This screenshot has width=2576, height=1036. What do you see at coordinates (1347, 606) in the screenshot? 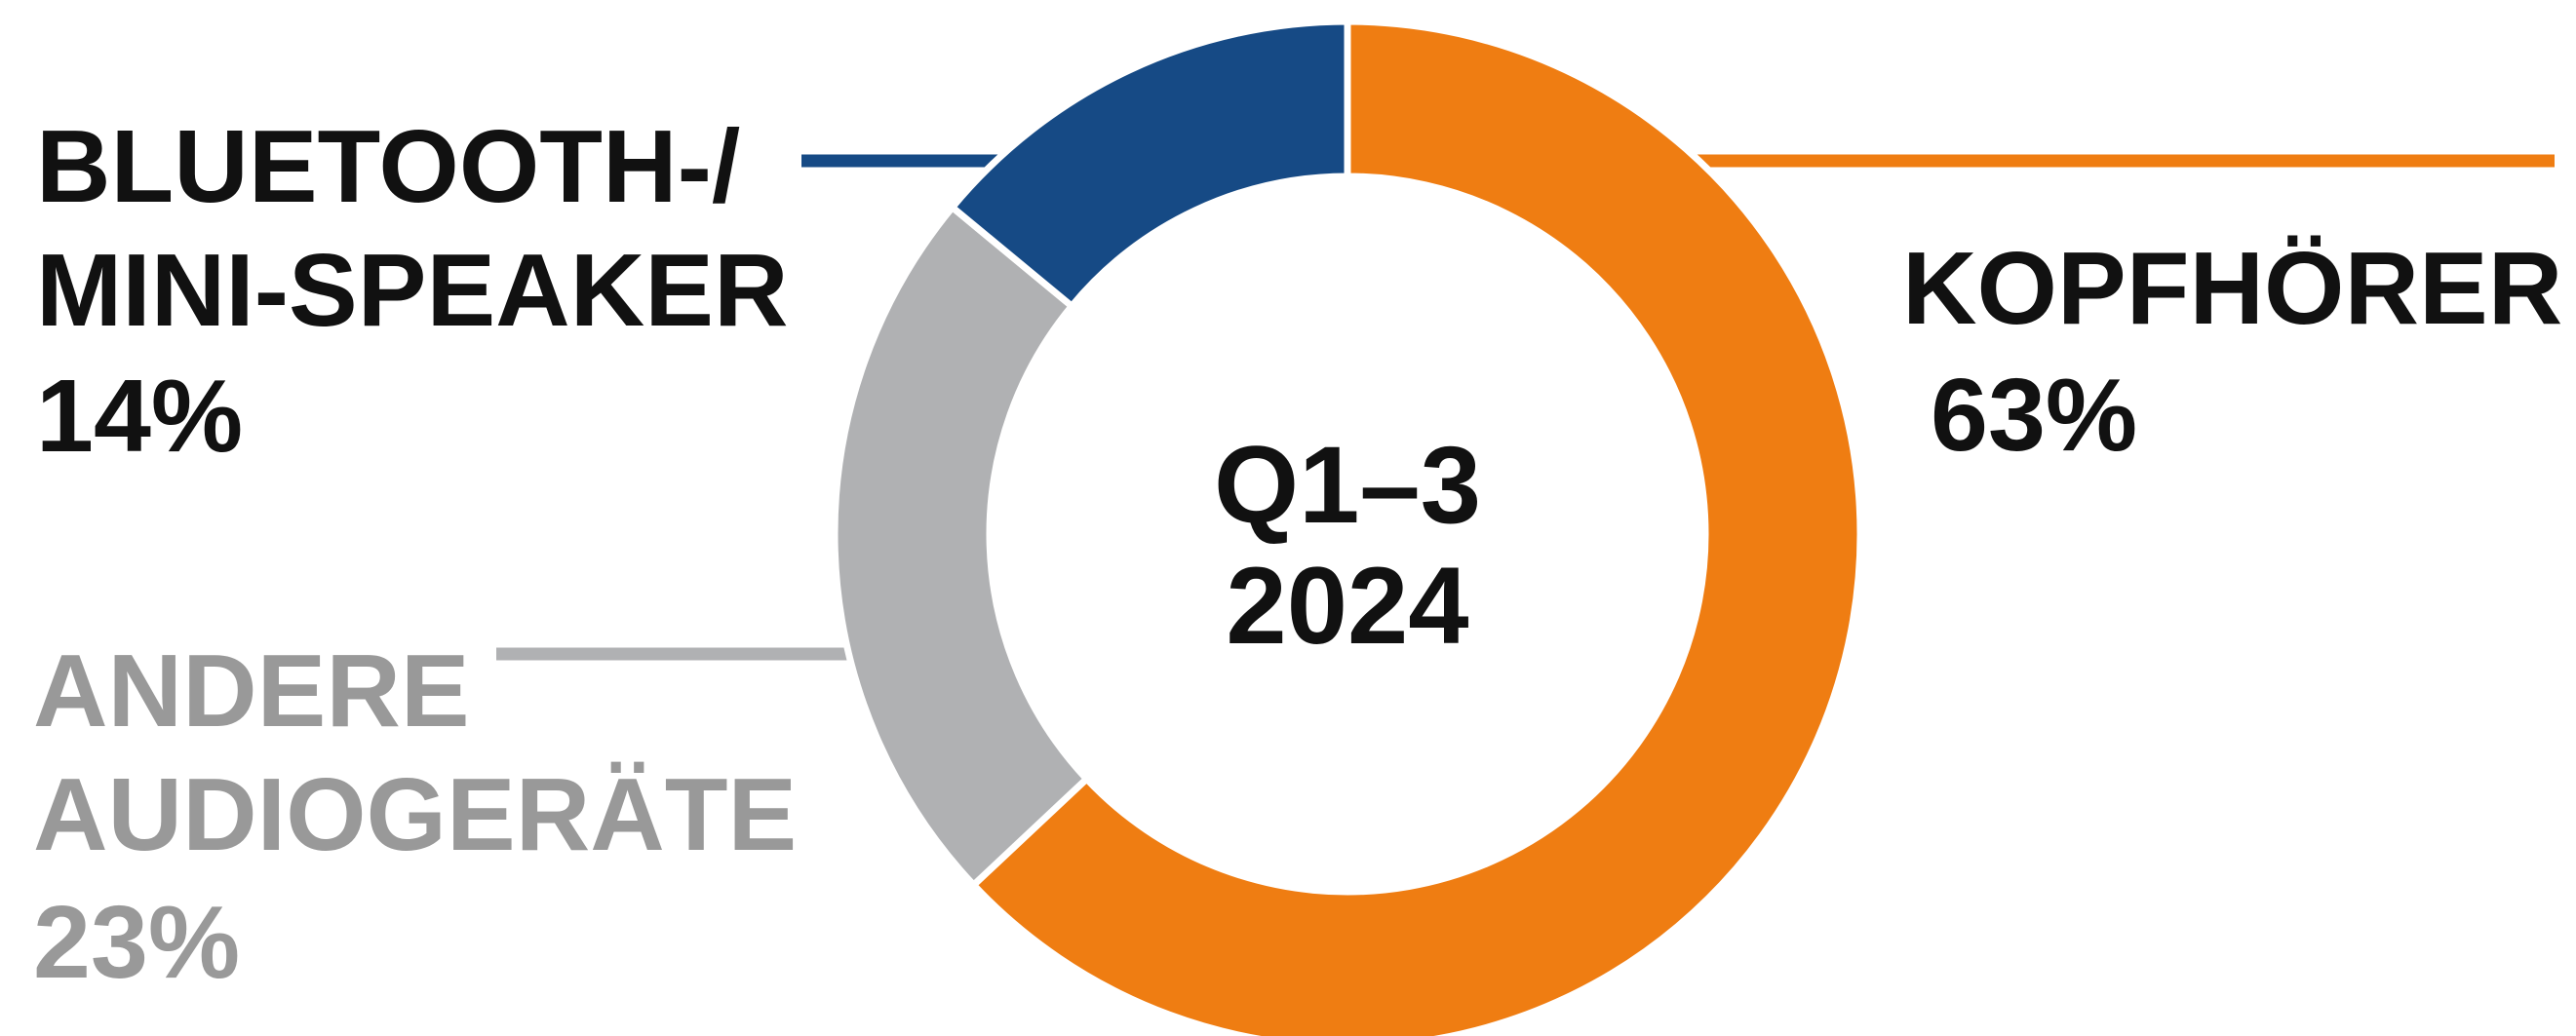
I see `center-label: 2024` at bounding box center [1347, 606].